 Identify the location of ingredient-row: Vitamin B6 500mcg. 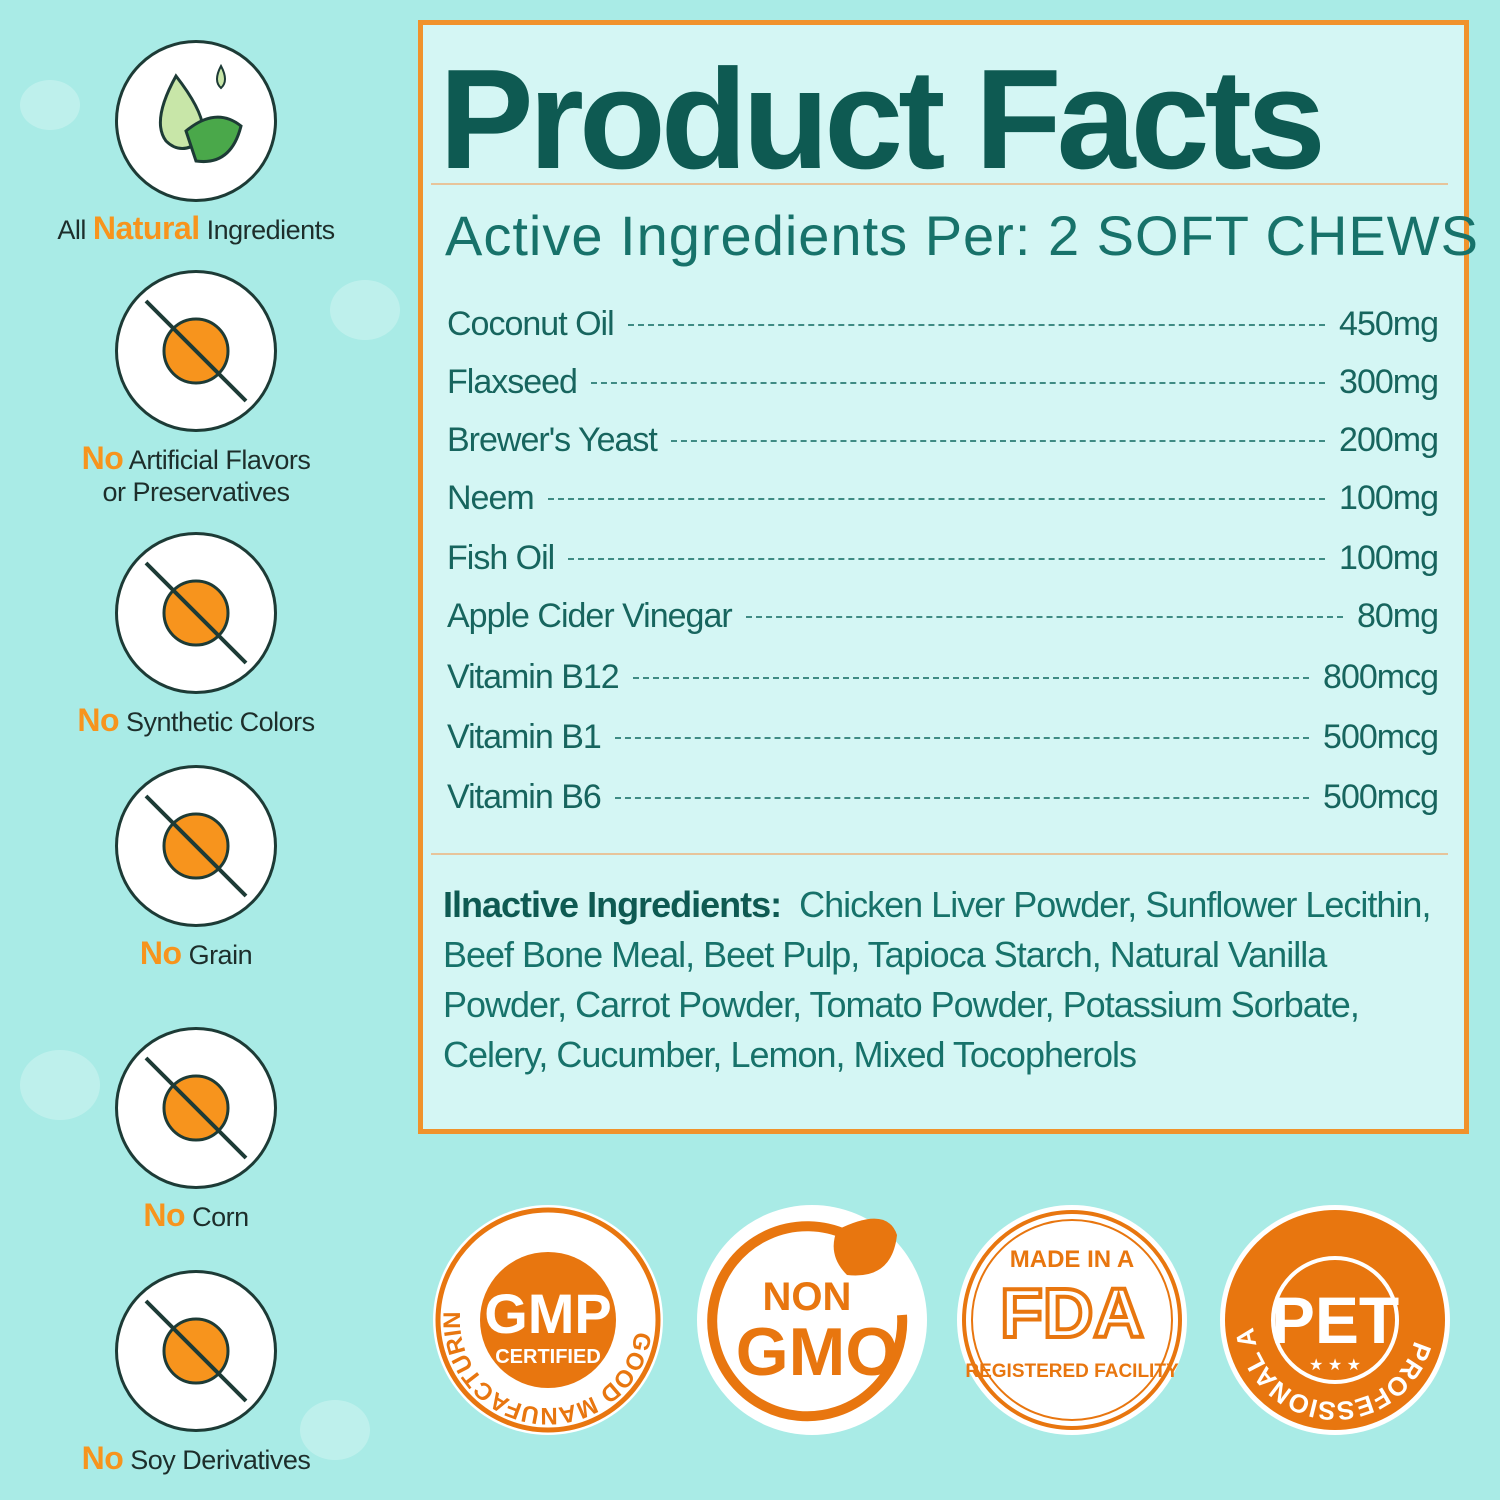
(943, 797).